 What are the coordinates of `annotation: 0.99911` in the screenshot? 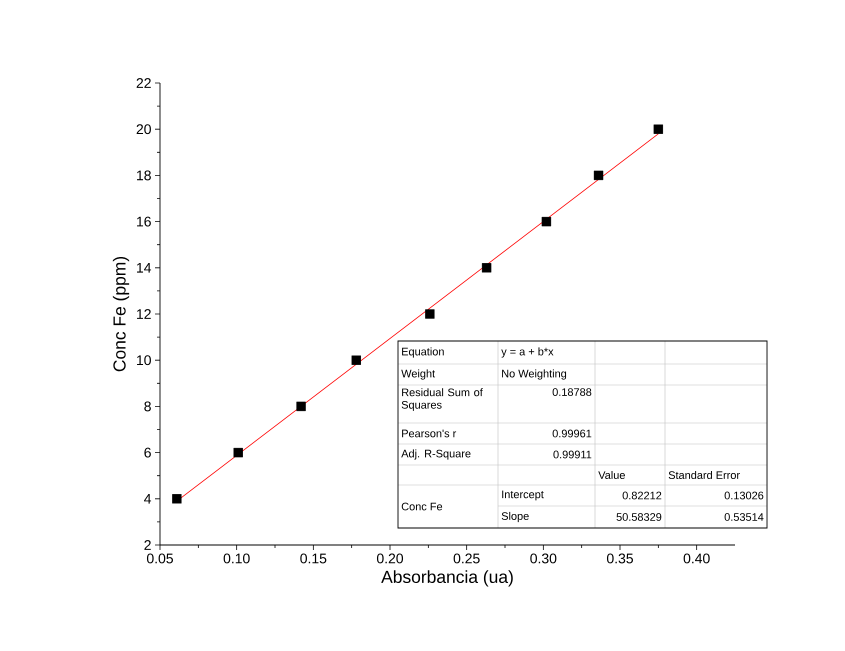 It's located at (572, 454).